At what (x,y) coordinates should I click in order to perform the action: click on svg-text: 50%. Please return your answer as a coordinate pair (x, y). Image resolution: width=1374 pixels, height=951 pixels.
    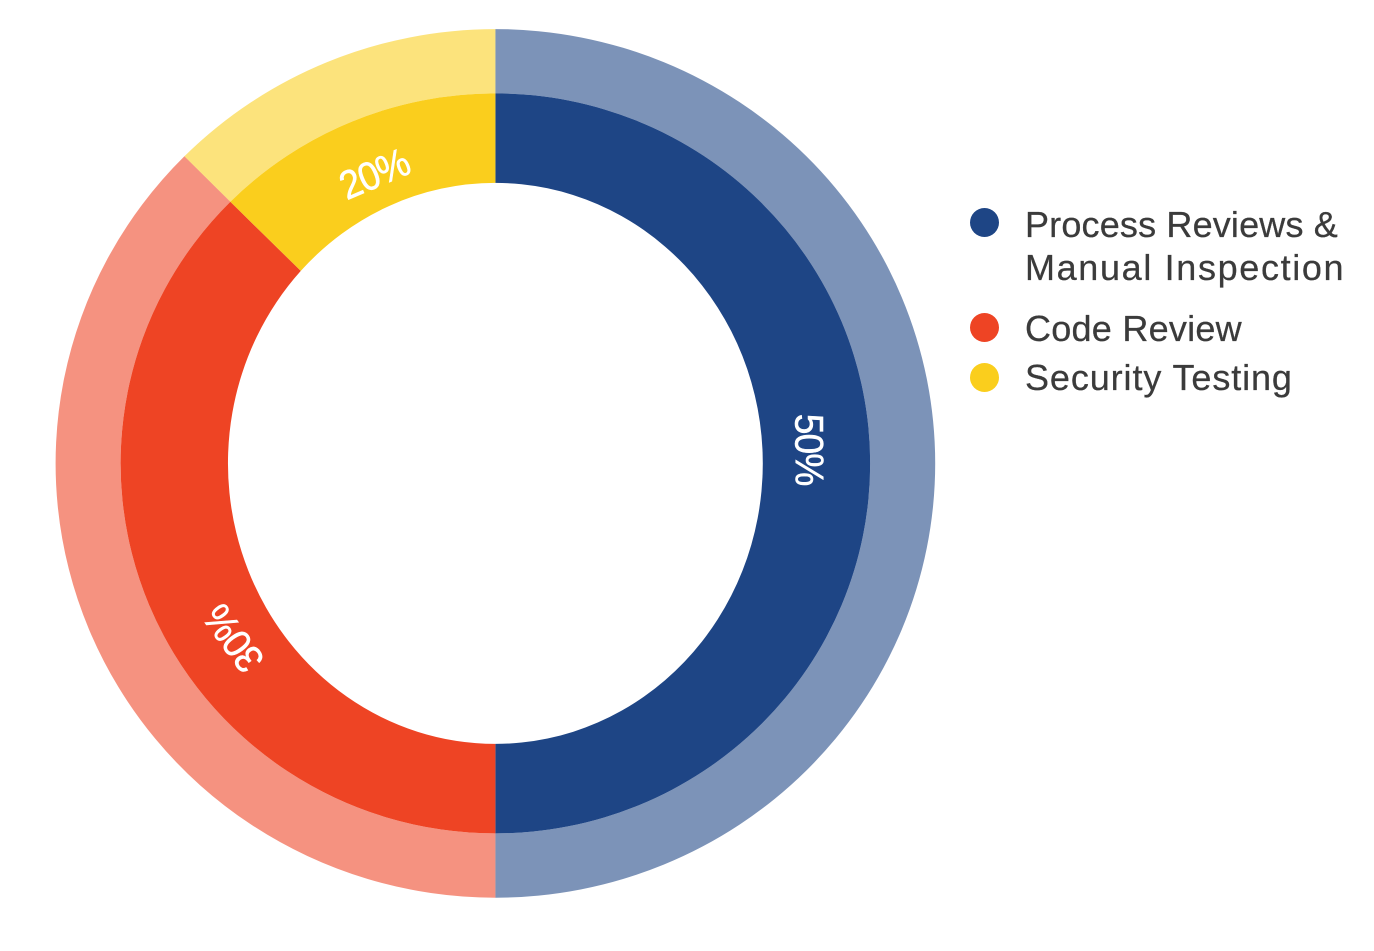
    Looking at the image, I should click on (808, 450).